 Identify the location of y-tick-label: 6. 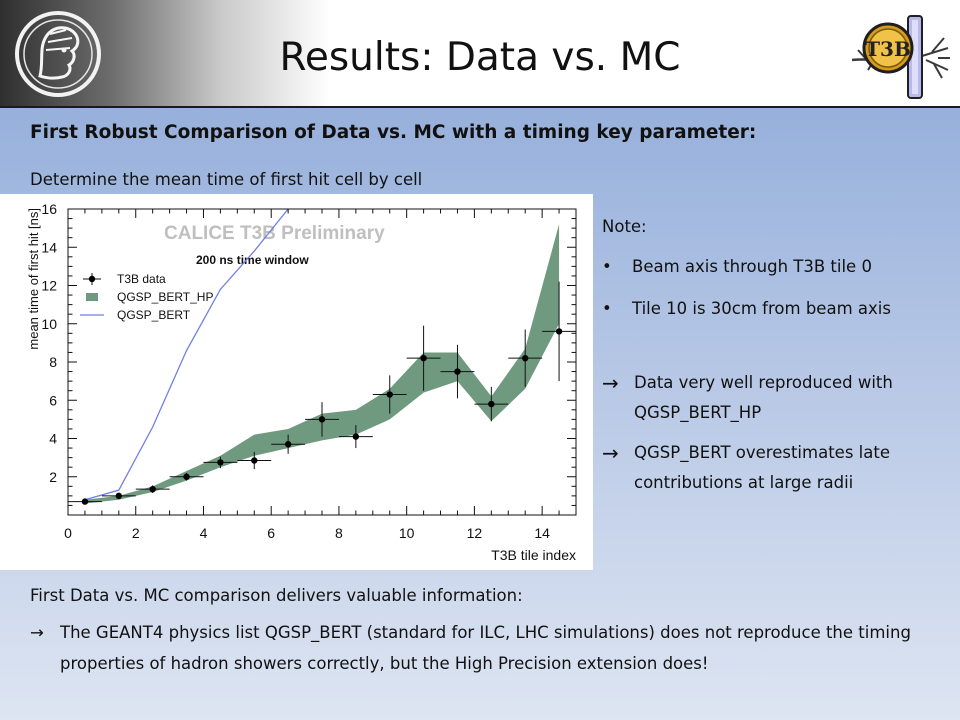
(53, 400).